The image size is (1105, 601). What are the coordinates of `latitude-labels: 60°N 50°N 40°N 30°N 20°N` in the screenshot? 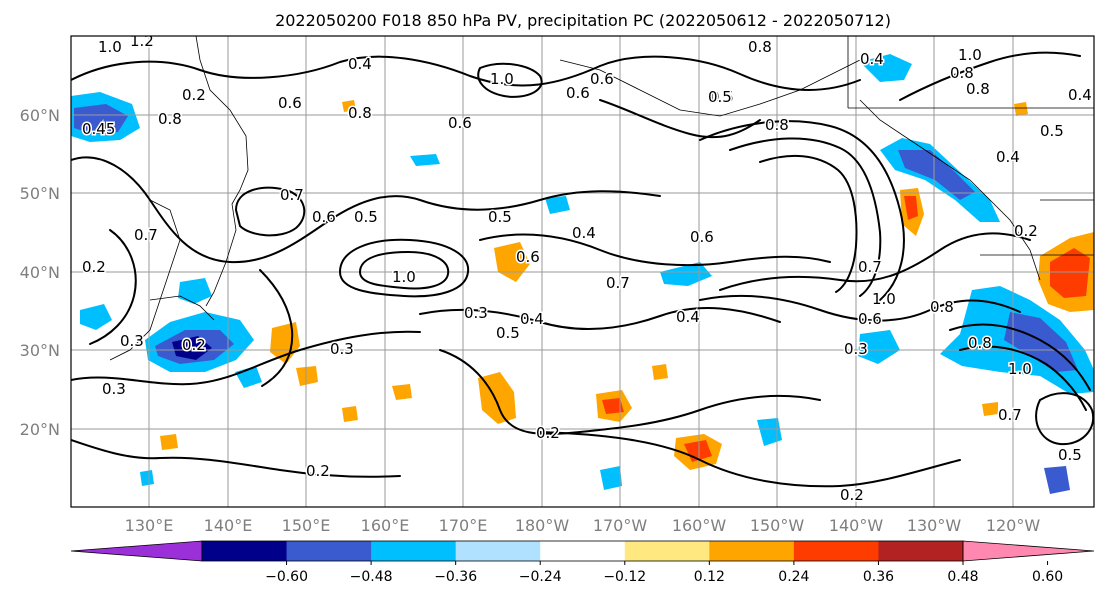 It's located at (40, 272).